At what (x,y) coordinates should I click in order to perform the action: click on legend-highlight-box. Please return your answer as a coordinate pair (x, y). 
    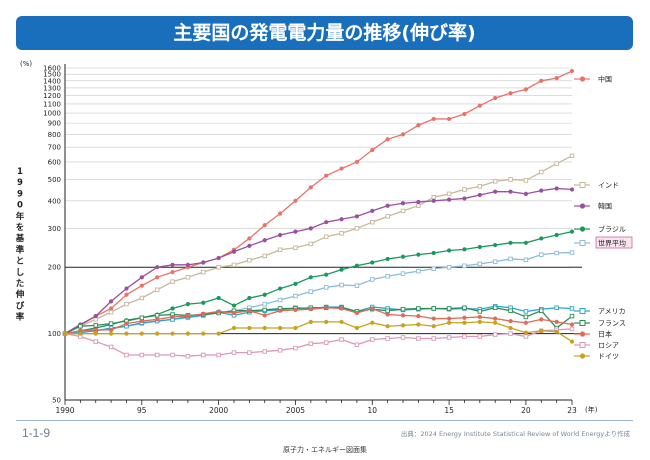
    Looking at the image, I should click on (614, 242).